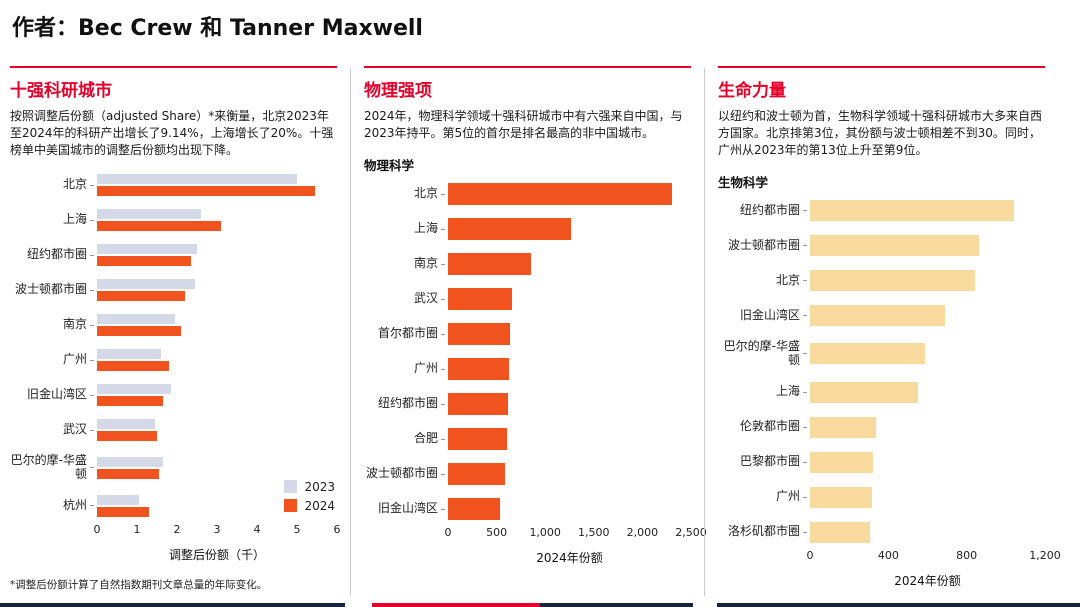 This screenshot has height=607, width=1080. I want to click on bar-row: 合肥, so click(527, 439).